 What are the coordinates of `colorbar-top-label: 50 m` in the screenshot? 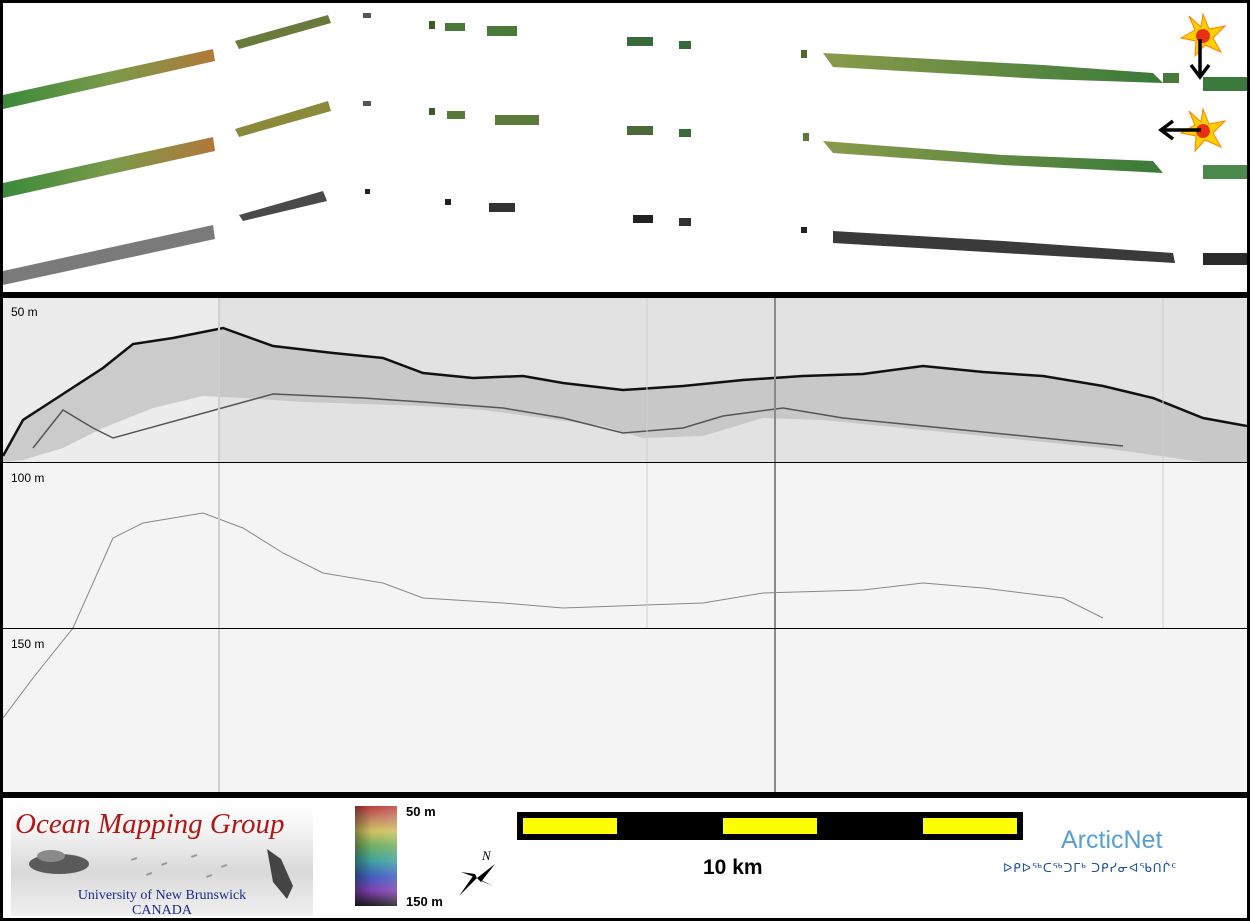 It's located at (421, 811).